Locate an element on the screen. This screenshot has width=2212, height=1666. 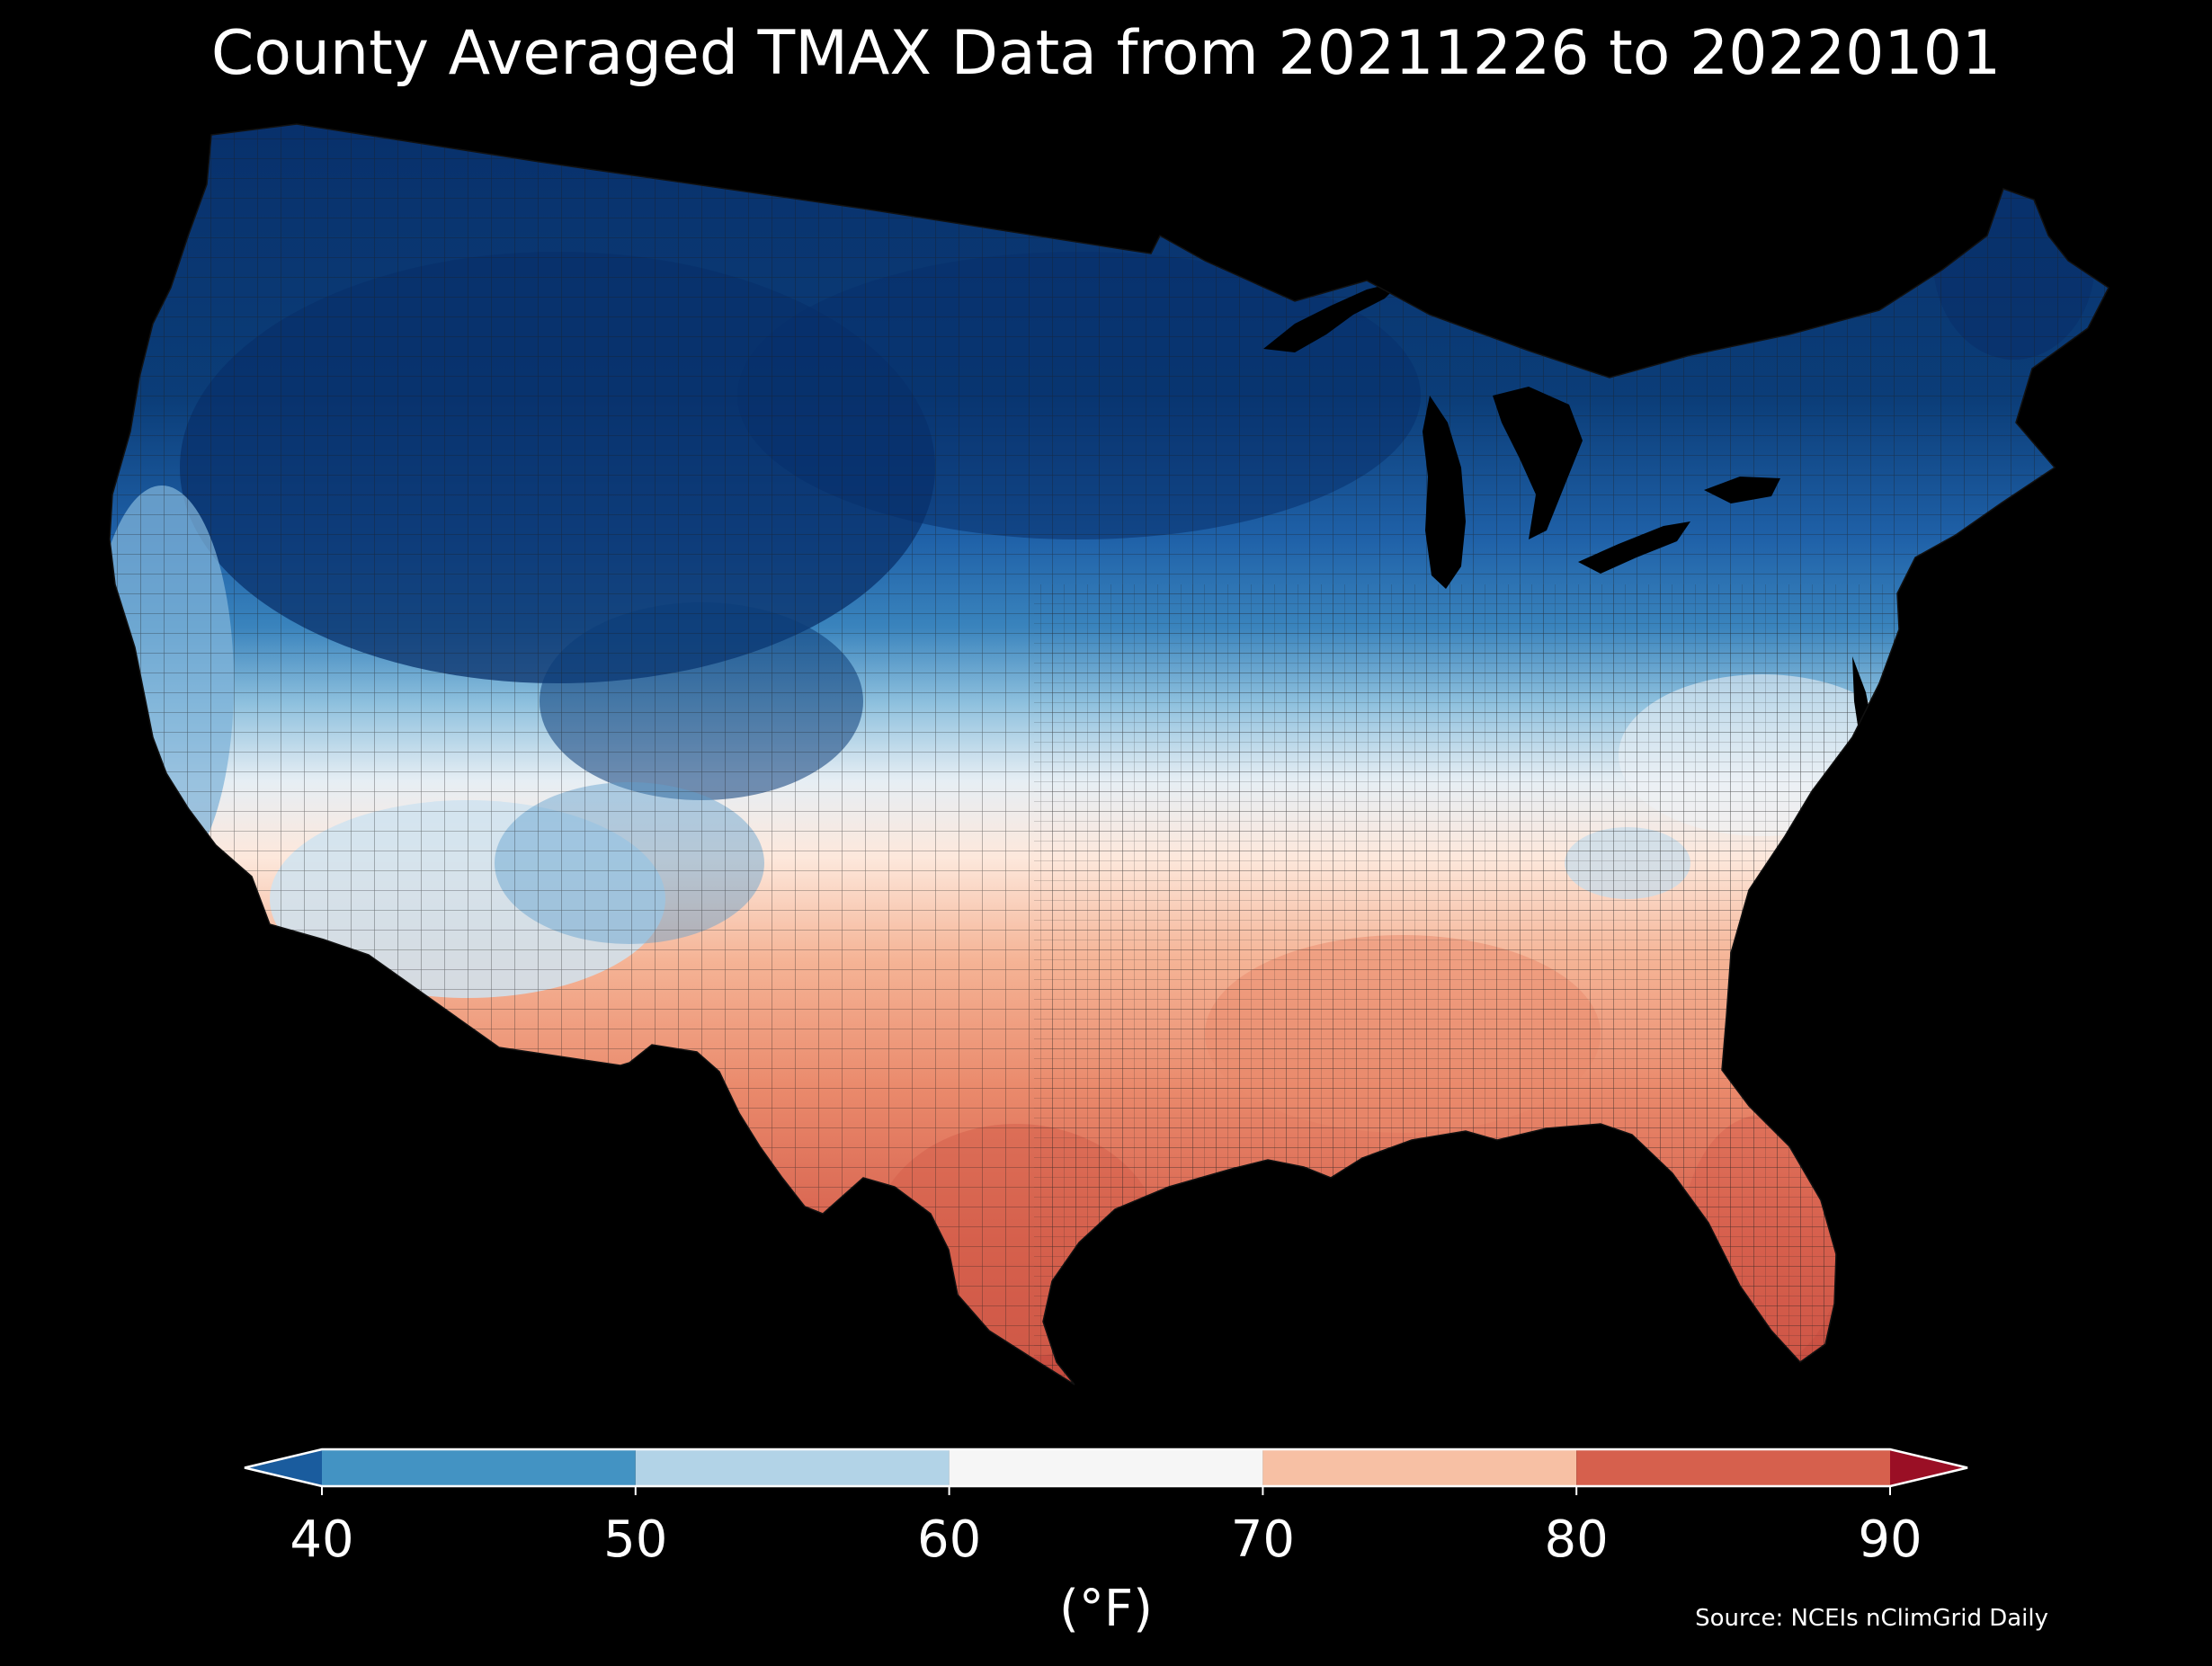
colorbar-tick-label-80: 80 is located at coordinates (1576, 1540).